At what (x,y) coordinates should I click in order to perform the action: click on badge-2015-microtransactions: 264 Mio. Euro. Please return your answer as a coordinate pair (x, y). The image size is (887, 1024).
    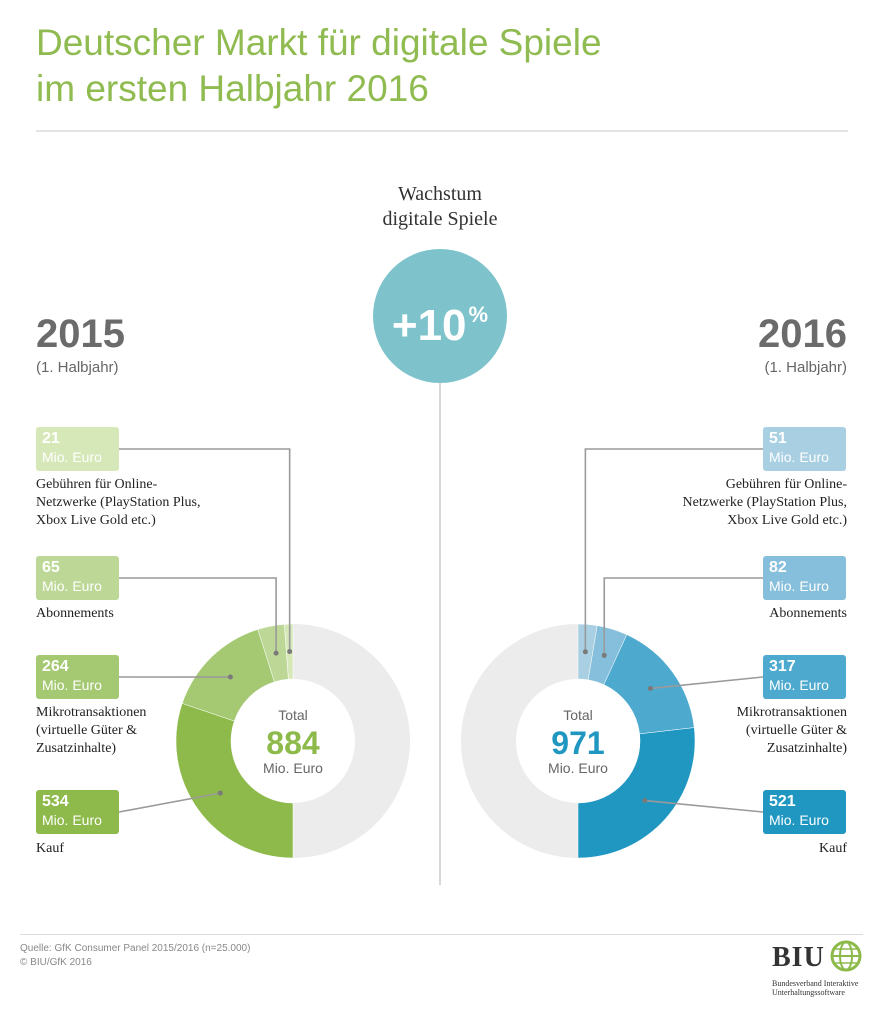
    Looking at the image, I should click on (77, 677).